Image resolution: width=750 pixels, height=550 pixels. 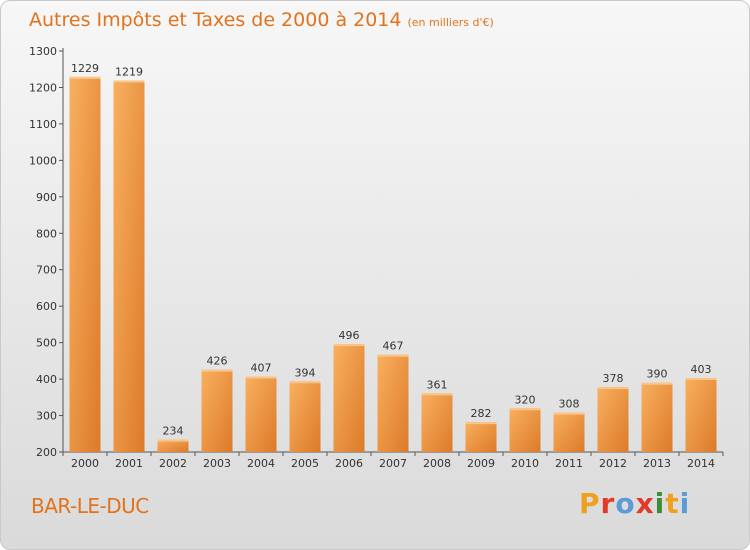 I want to click on chart-title-text: Autres Impôts et Taxes de 2000 à 2014, so click(x=215, y=20).